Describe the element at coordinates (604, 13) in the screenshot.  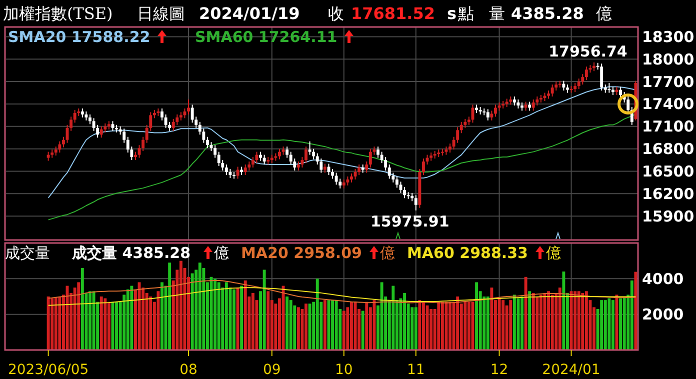
I see `text: 億` at that location.